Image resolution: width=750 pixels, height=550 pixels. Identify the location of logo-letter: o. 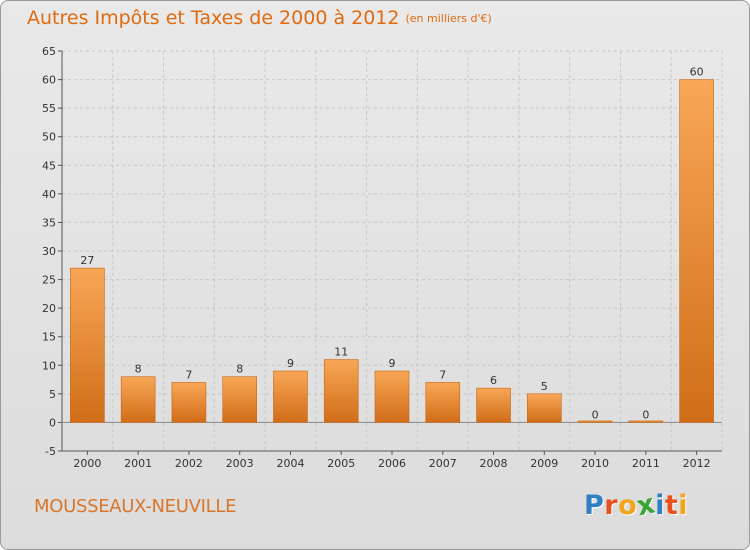
(628, 505).